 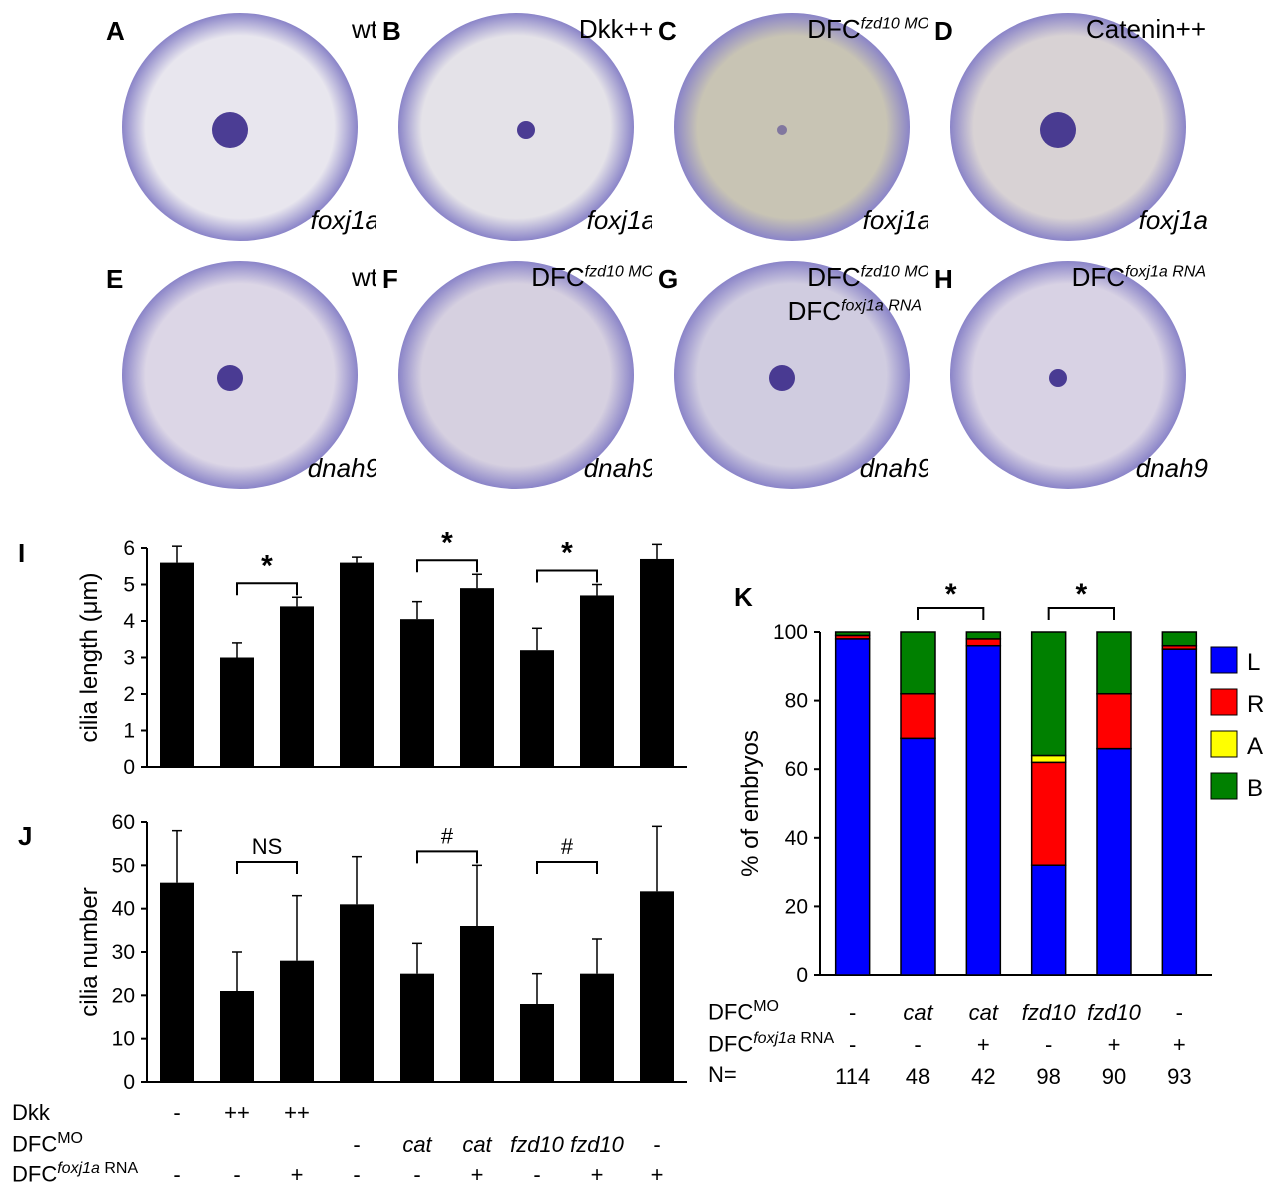 What do you see at coordinates (1165, 272) in the screenshot?
I see `panel-title-sup: foxj1a RNA` at bounding box center [1165, 272].